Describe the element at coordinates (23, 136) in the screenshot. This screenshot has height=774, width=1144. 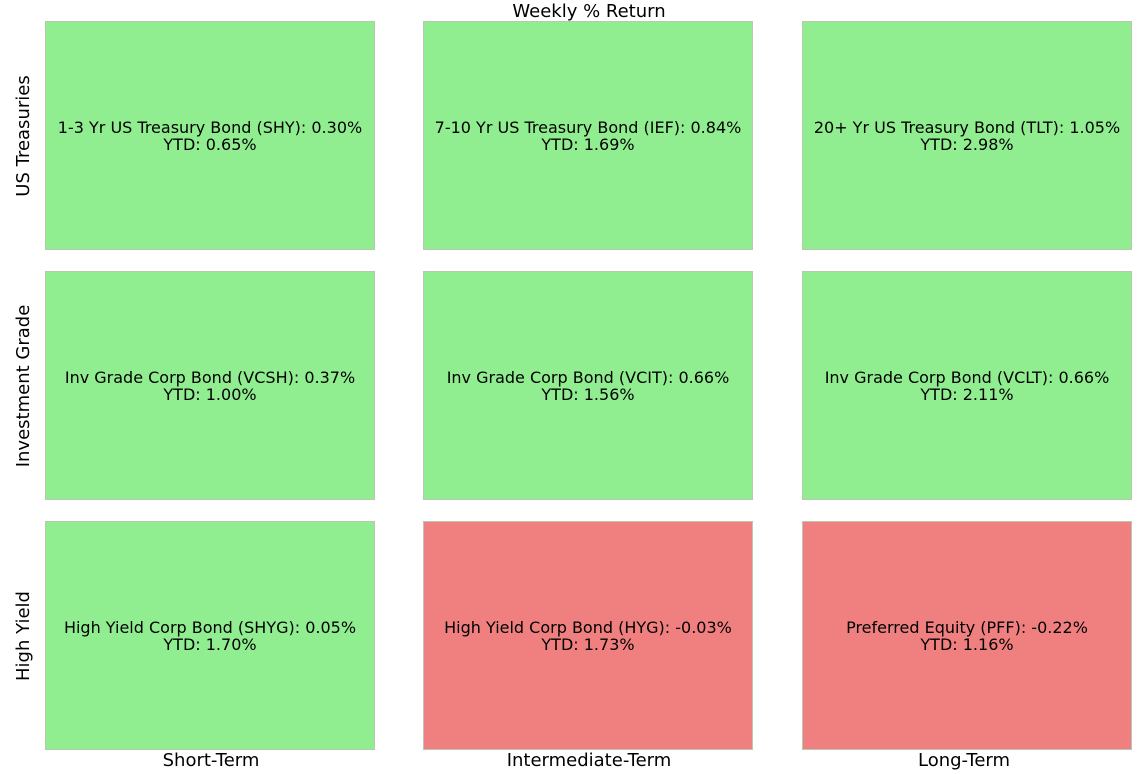
I see `row-label-us-treasuries: US Treasuries` at that location.